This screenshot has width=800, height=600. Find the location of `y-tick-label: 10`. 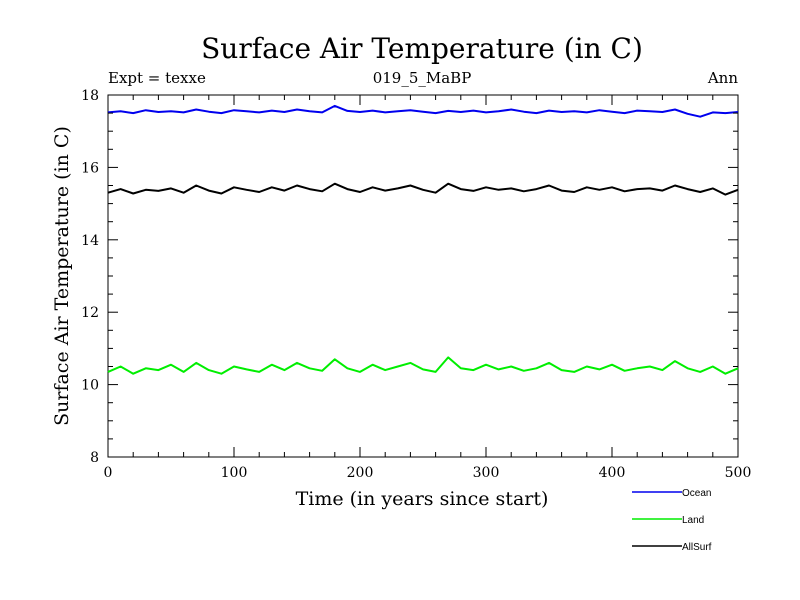

y-tick-label: 10 is located at coordinates (90, 386).